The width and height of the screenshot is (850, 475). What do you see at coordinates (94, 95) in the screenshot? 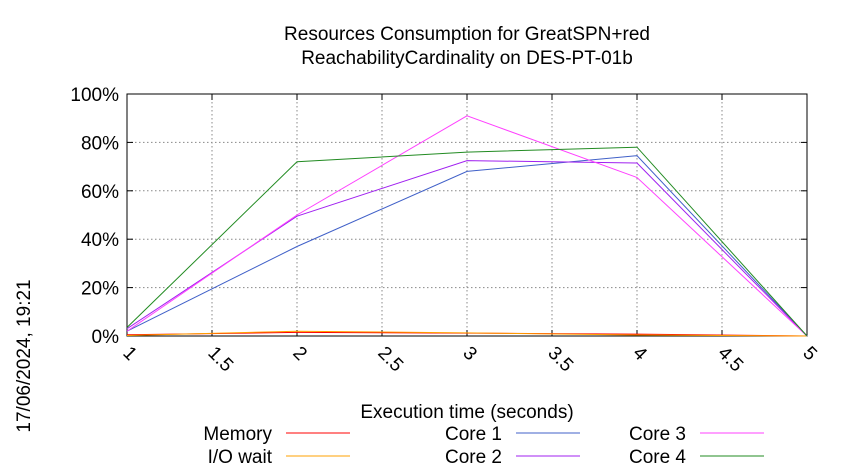
I see `y-tick-label: 100%` at bounding box center [94, 95].